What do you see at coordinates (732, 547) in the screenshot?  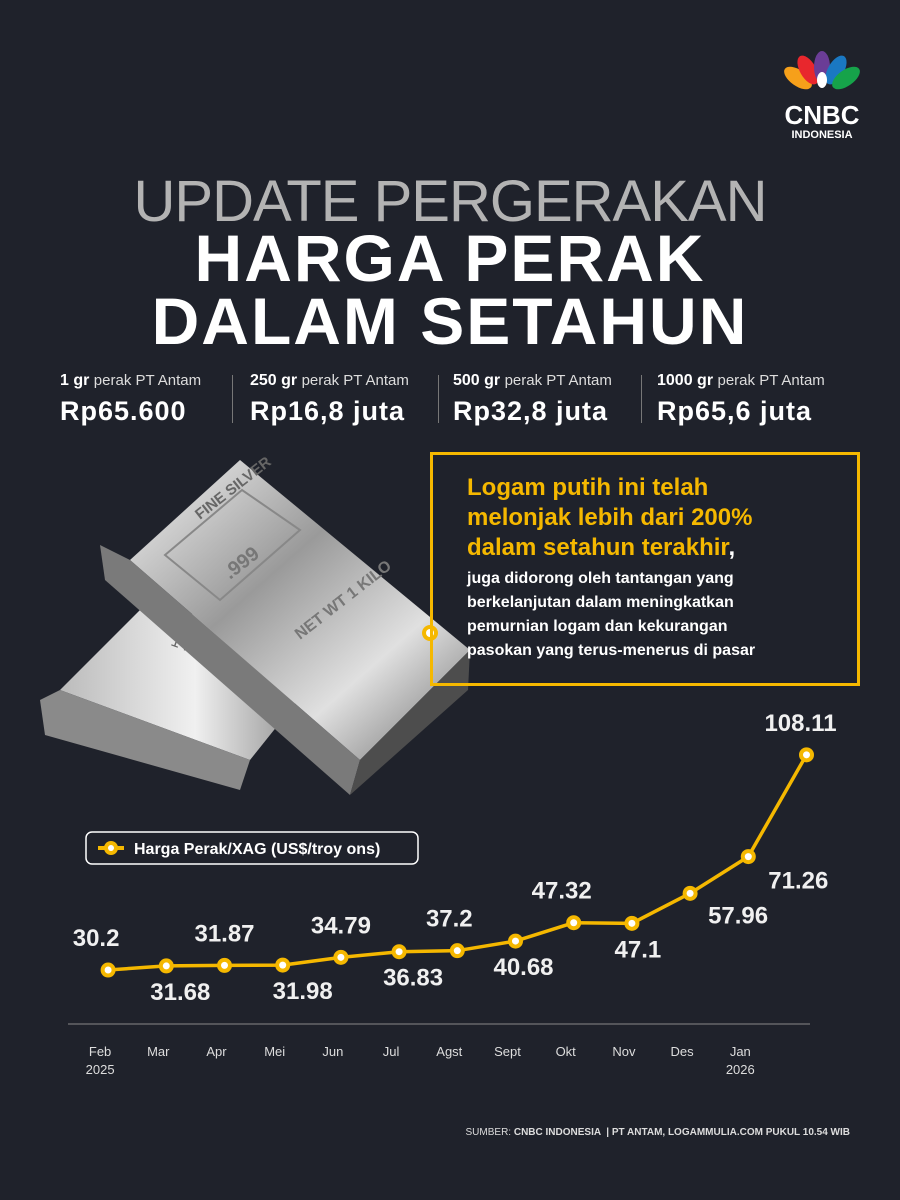 I see `callout-punct: ,` at bounding box center [732, 547].